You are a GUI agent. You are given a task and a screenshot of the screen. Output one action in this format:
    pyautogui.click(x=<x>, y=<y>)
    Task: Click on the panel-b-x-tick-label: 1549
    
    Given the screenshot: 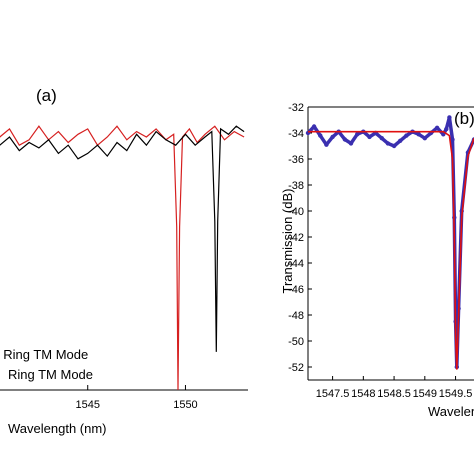 What is the action you would take?
    pyautogui.click(x=425, y=394)
    